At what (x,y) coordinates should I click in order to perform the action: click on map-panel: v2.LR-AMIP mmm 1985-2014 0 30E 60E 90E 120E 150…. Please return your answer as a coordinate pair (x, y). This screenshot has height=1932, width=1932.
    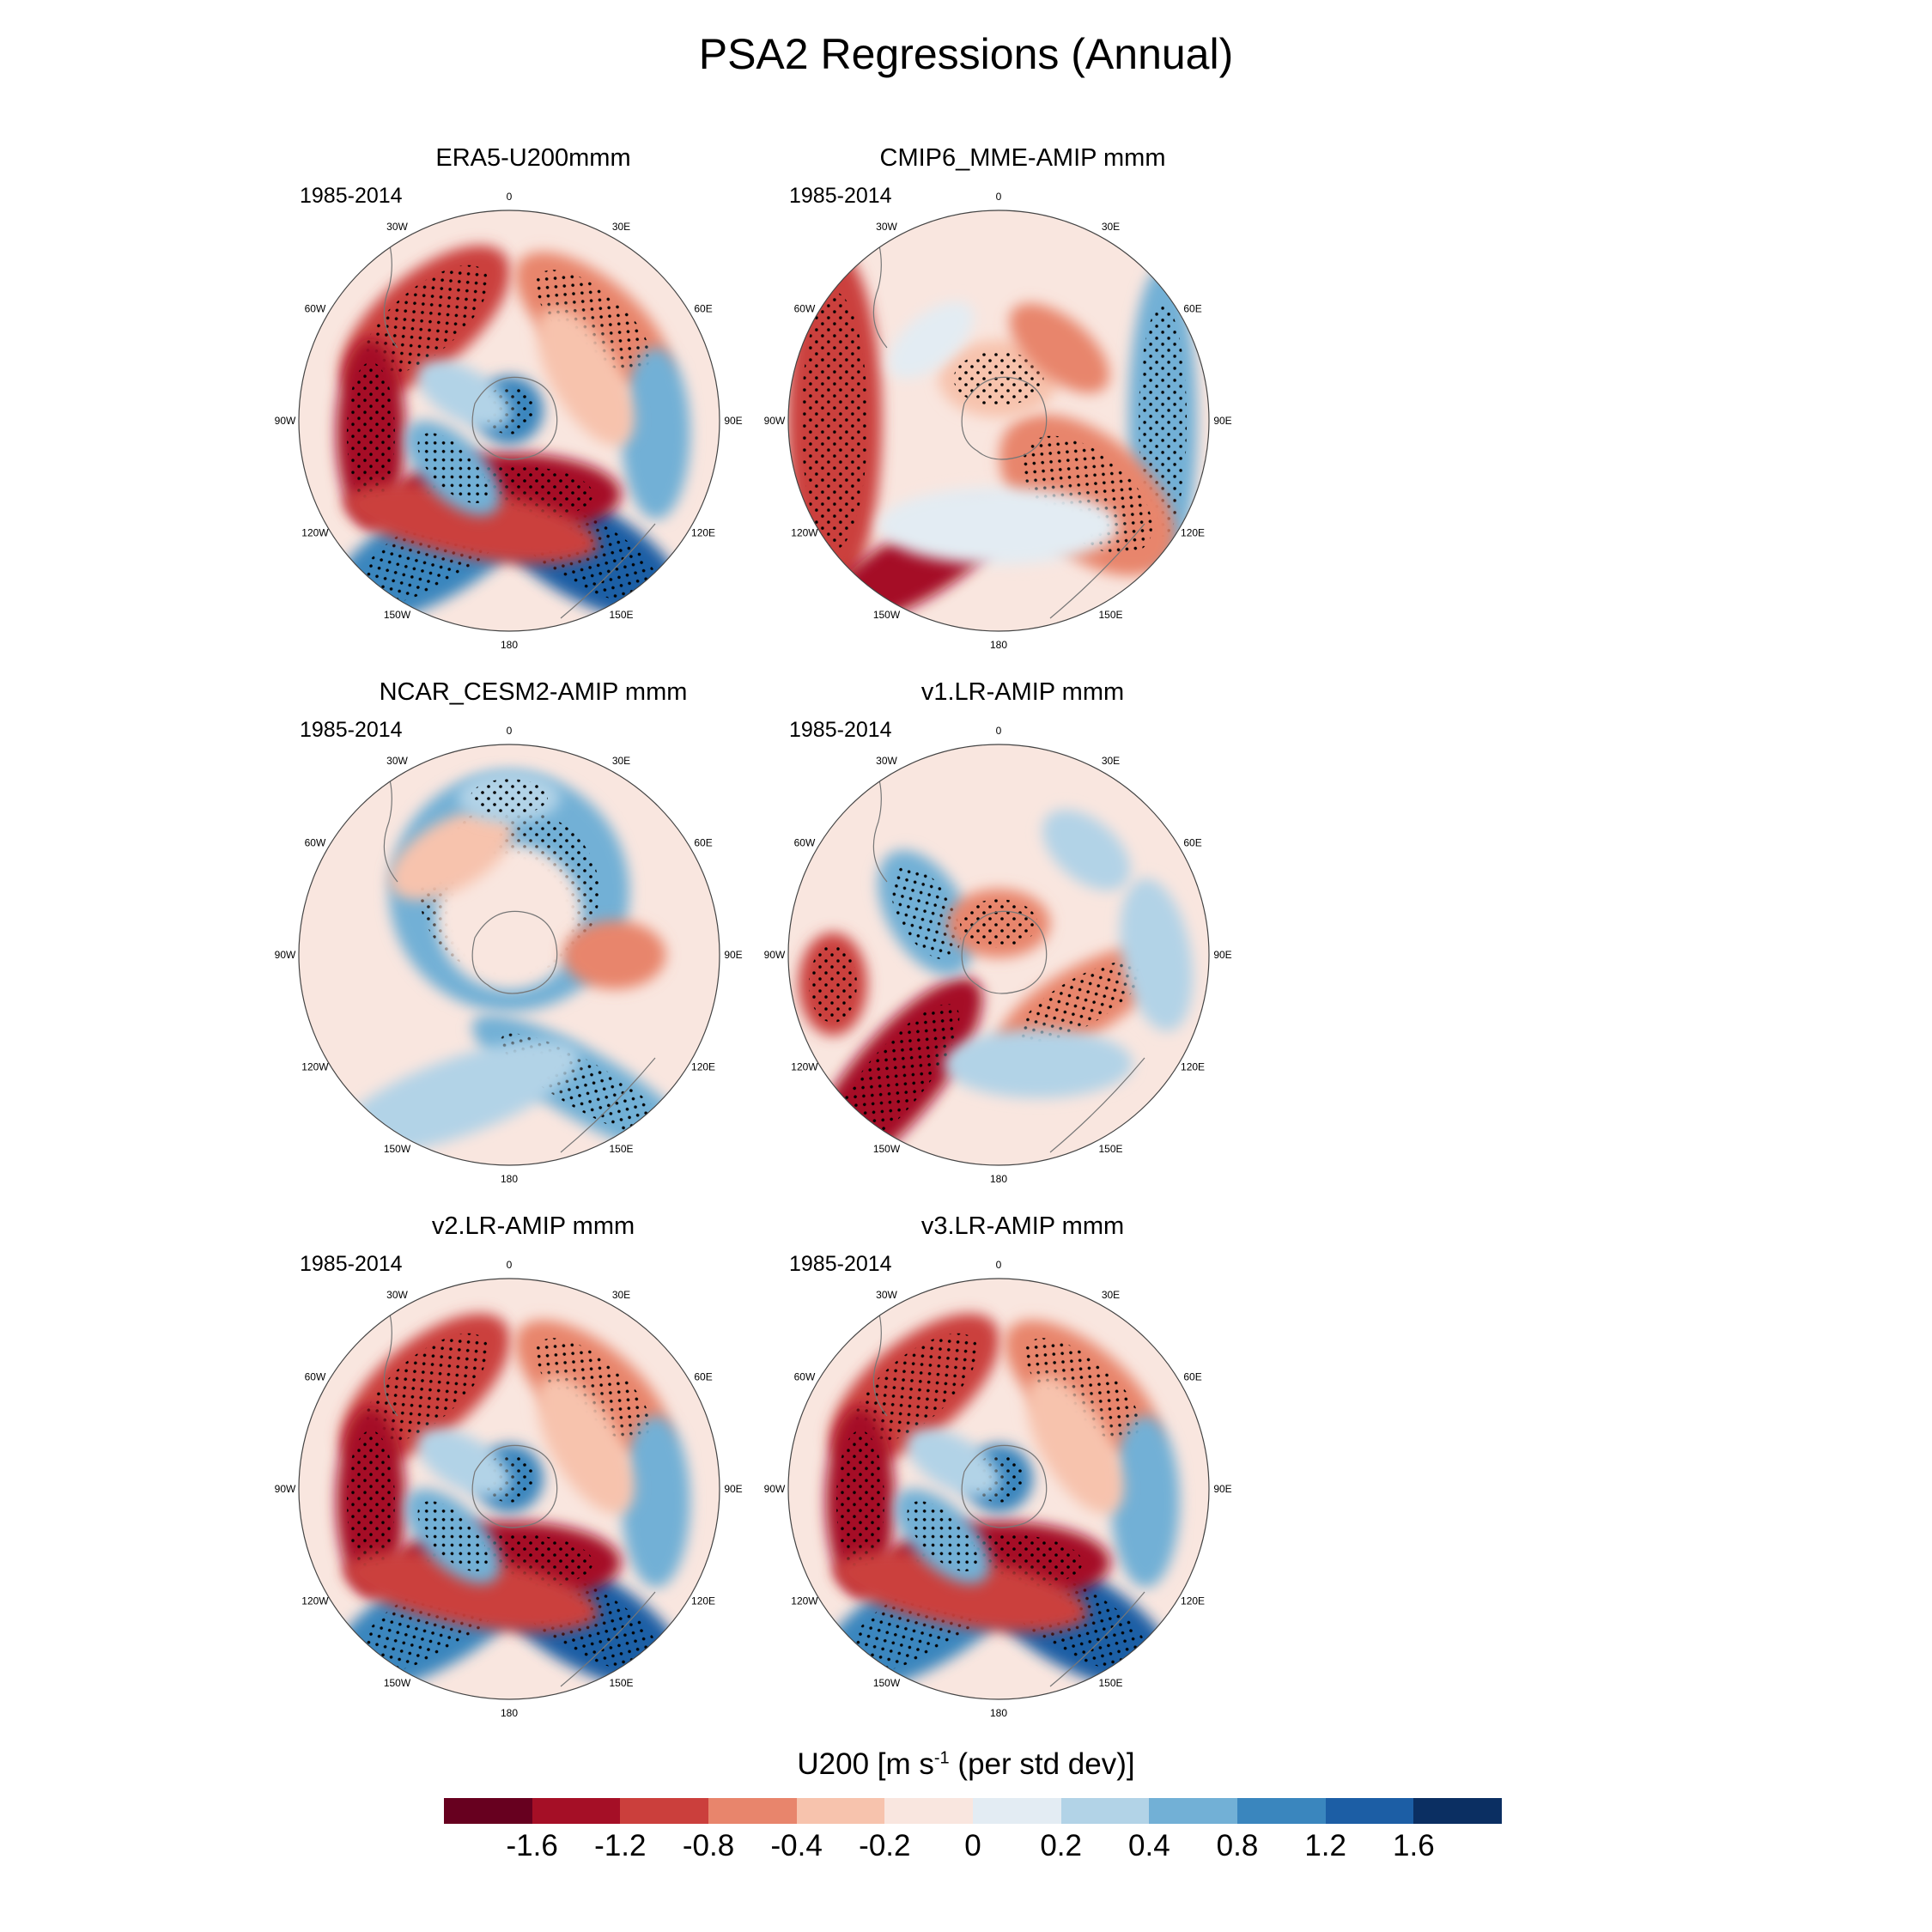
    Looking at the image, I should click on (524, 1466).